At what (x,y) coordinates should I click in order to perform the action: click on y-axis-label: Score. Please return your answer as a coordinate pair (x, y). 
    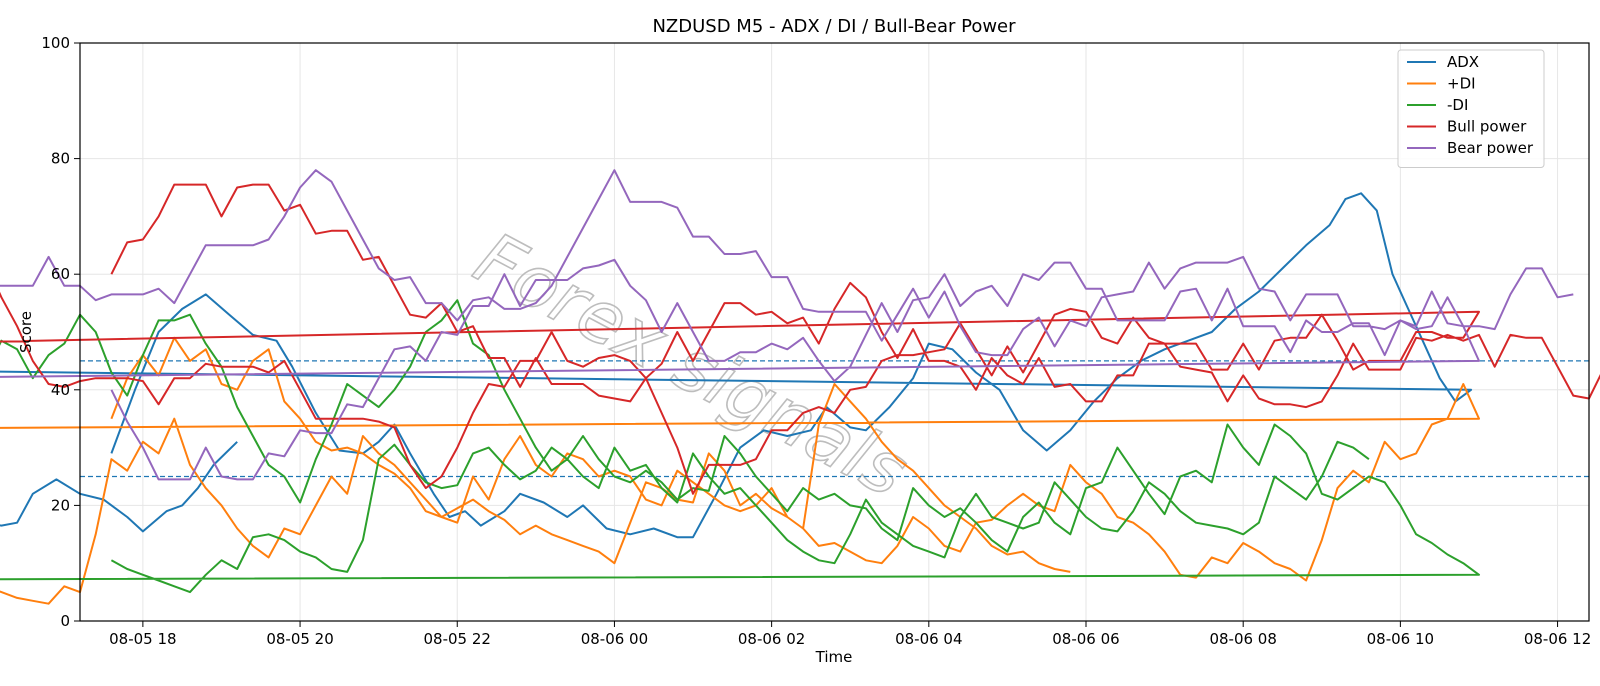
    Looking at the image, I should click on (26, 332).